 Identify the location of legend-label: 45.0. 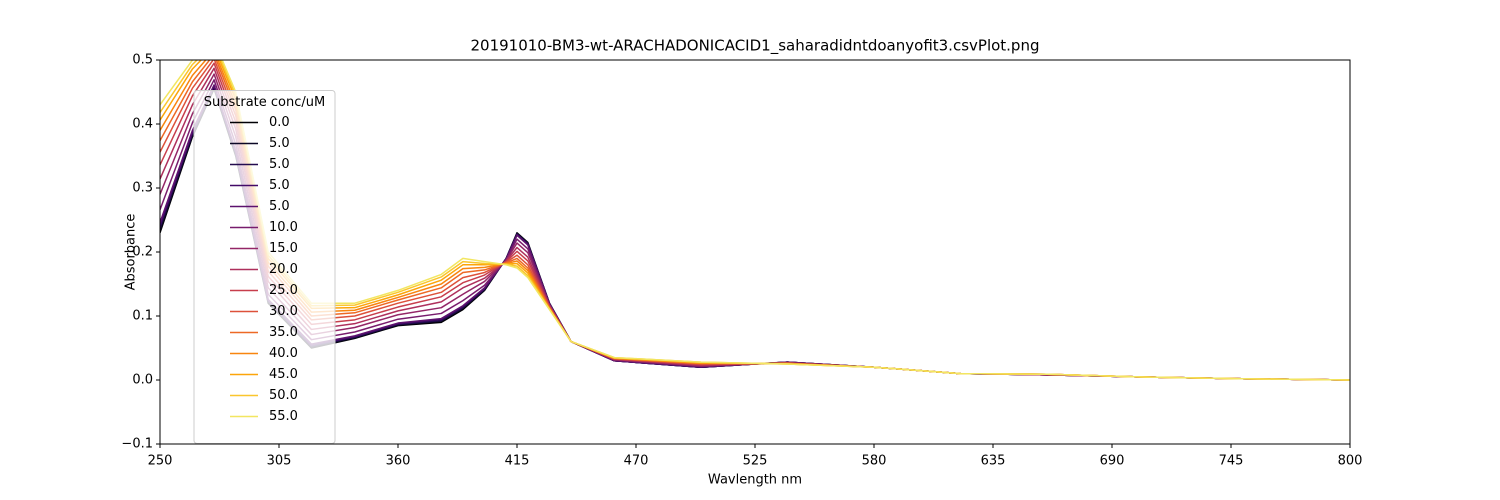
(283, 374).